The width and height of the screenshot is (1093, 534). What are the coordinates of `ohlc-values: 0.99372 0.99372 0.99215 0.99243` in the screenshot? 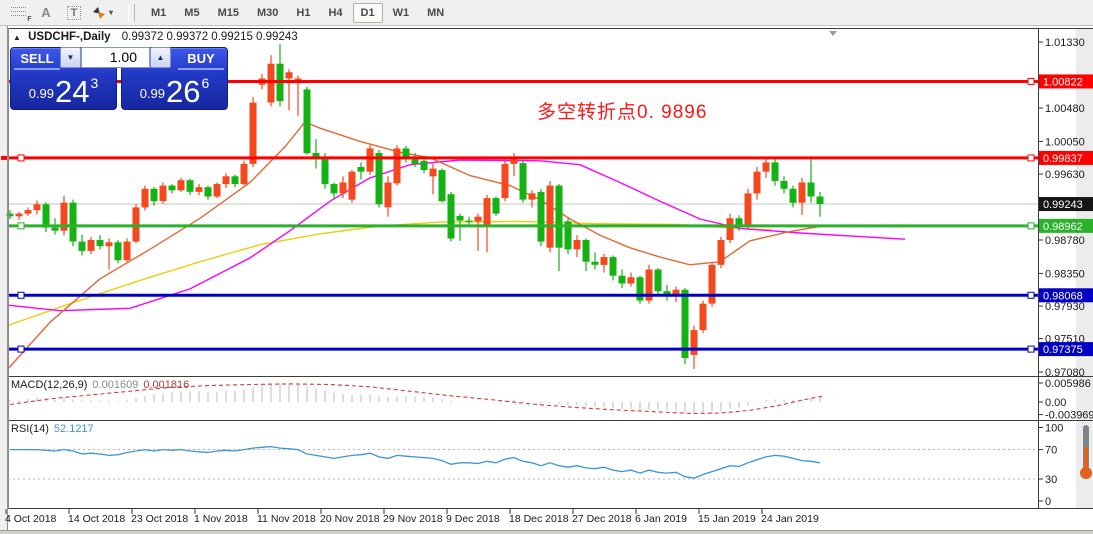 It's located at (209, 37).